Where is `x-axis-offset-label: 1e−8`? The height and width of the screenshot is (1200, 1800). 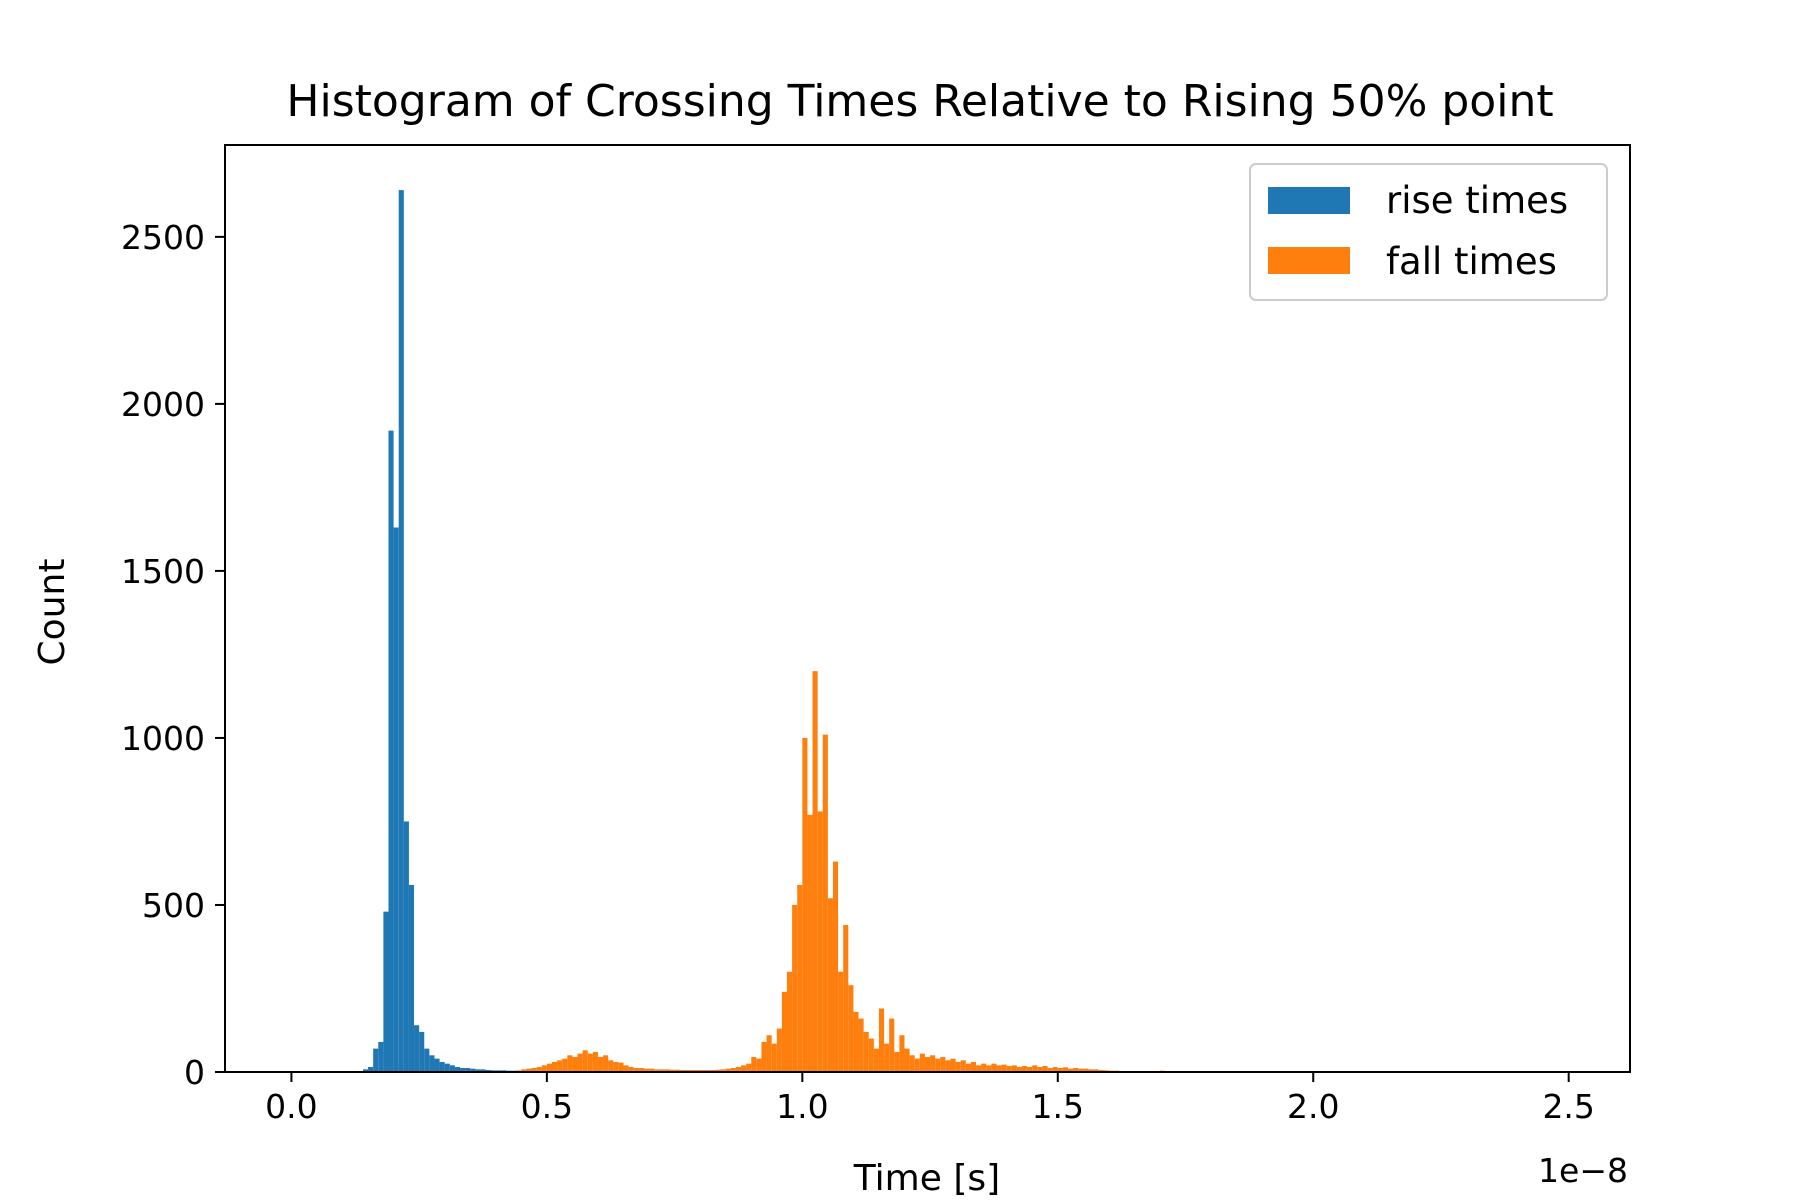
x-axis-offset-label: 1e−8 is located at coordinates (1583, 1170).